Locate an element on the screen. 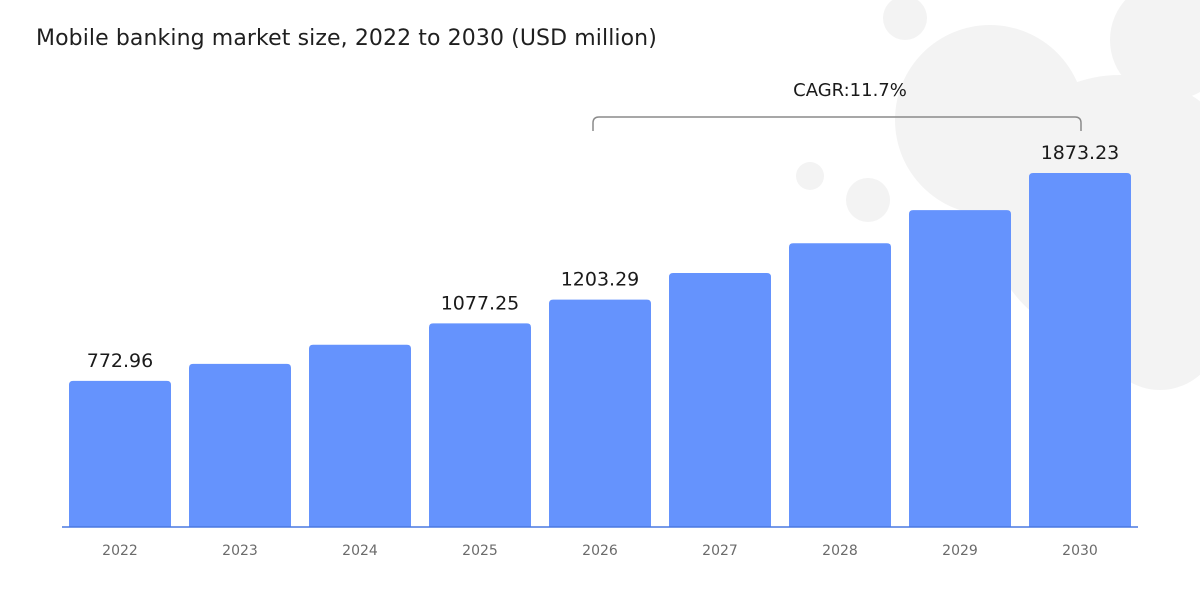 This screenshot has width=1200, height=600. x-tick-labels-group: 2022 2023 2024 2025 2026 2027 2028 2029 2030 is located at coordinates (600, 551).